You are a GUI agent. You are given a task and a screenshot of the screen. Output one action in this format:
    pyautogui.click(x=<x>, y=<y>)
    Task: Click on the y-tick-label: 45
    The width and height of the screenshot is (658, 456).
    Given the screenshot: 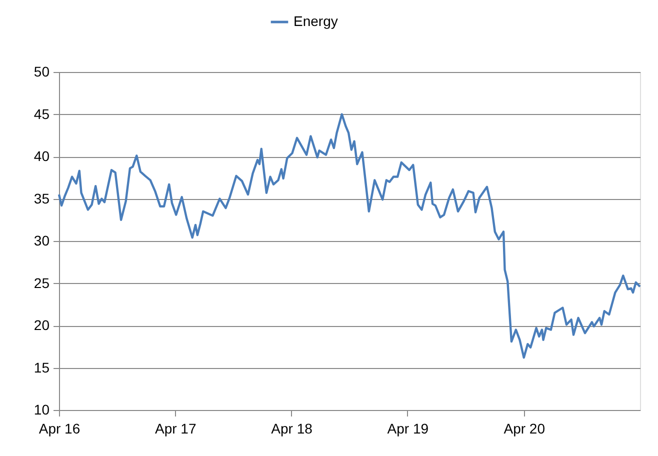 What is the action you would take?
    pyautogui.click(x=42, y=114)
    